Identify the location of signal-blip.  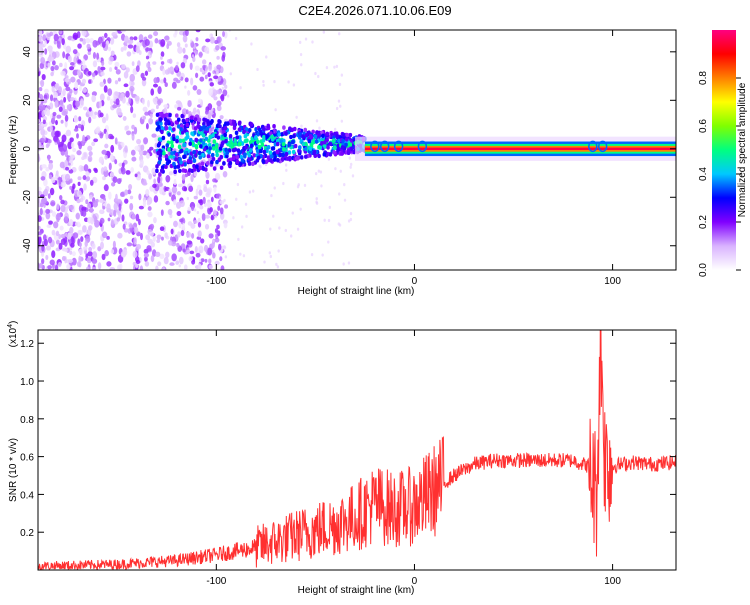
(384, 146).